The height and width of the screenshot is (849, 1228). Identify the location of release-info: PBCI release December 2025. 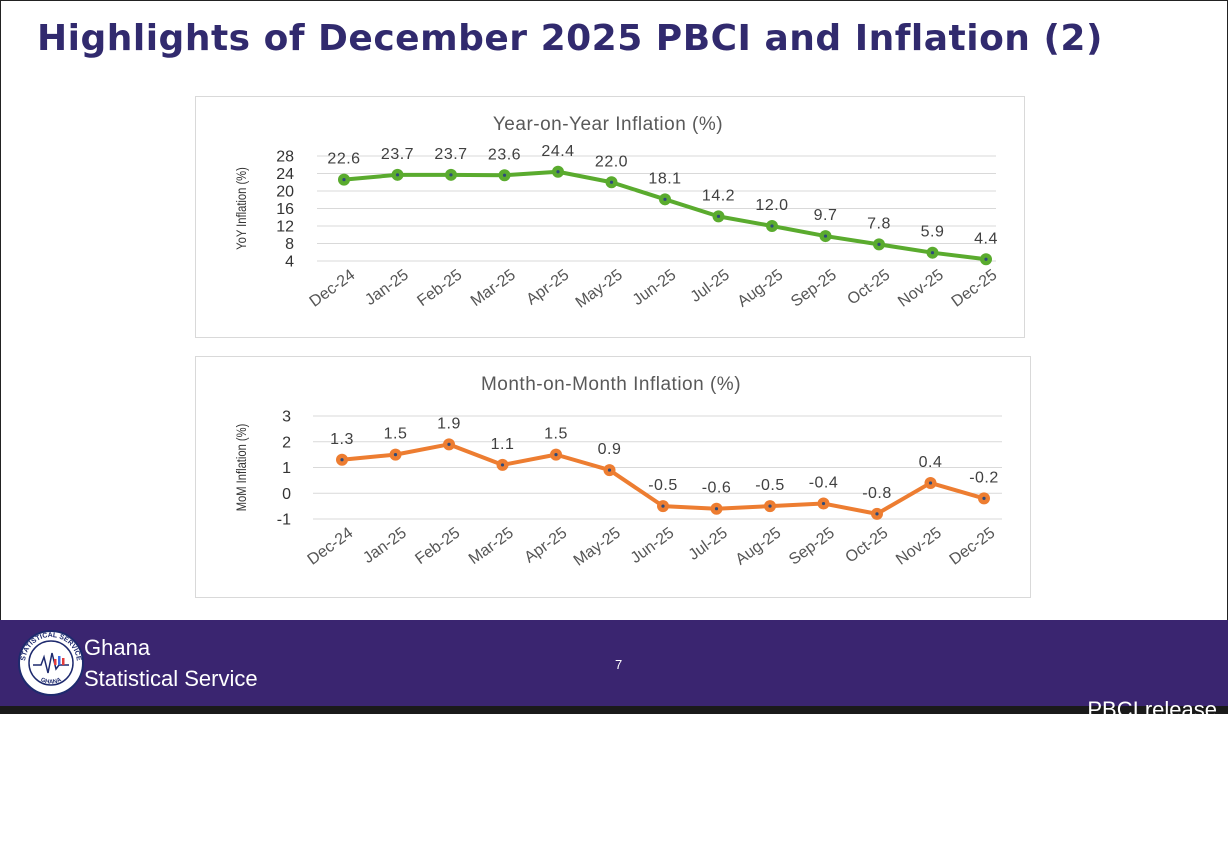
(1135, 740).